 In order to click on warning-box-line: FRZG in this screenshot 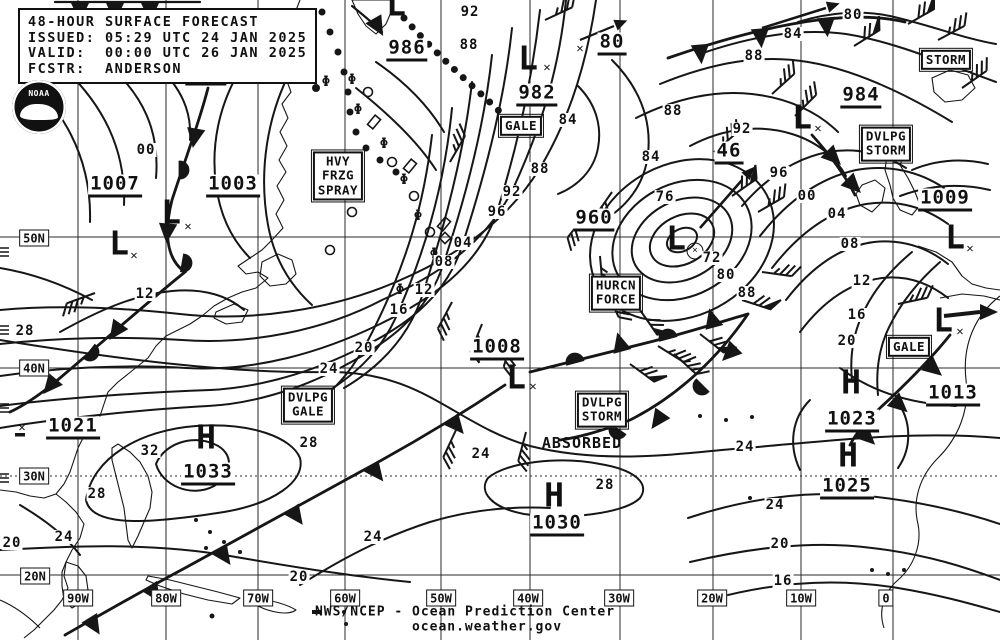, I will do `click(338, 175)`.